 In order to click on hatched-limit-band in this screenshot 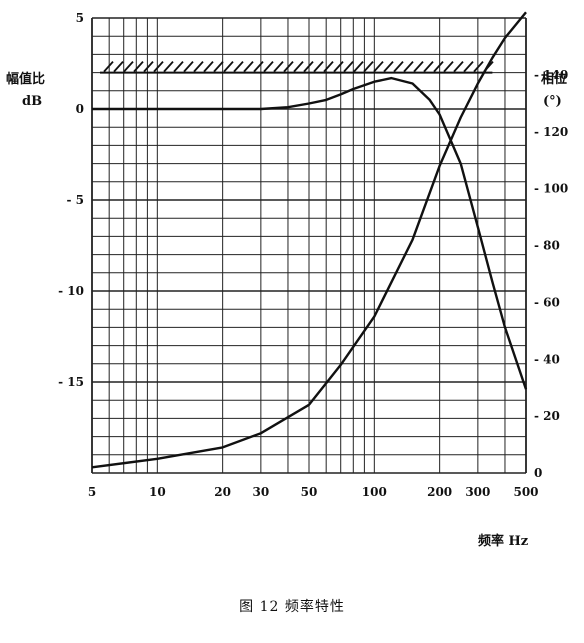, I will do `click(297, 67)`.